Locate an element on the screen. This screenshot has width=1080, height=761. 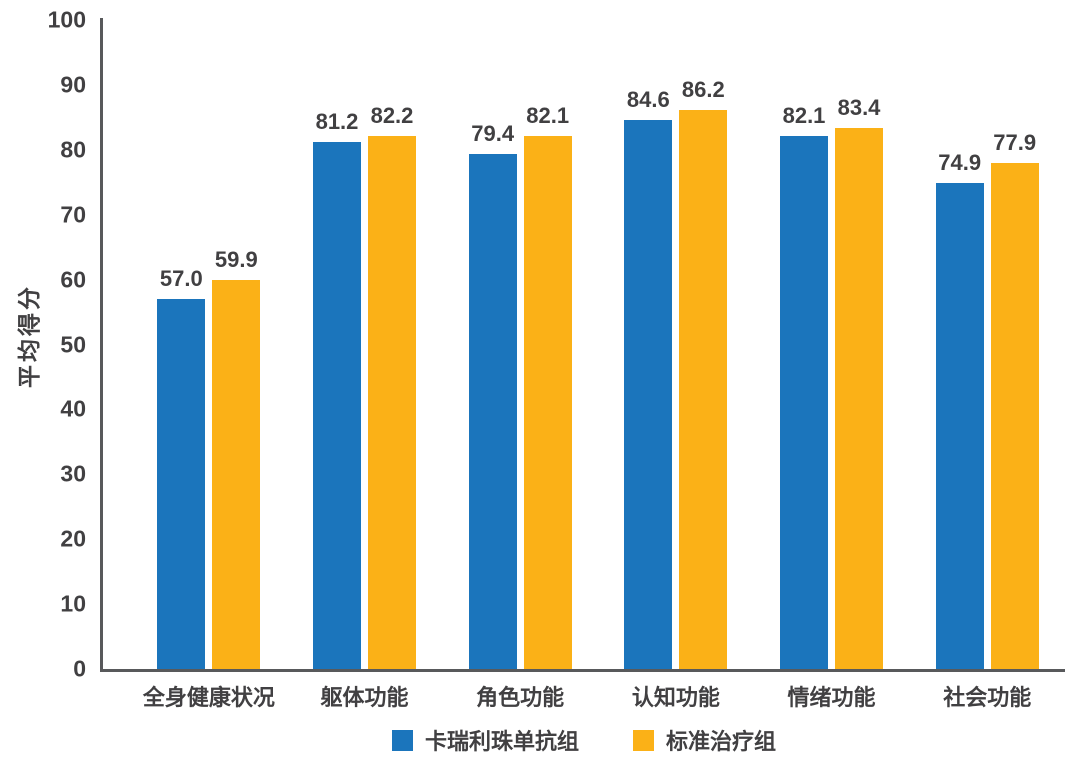
legend-entry: 卡瑞利珠单抗组 is located at coordinates (485, 740).